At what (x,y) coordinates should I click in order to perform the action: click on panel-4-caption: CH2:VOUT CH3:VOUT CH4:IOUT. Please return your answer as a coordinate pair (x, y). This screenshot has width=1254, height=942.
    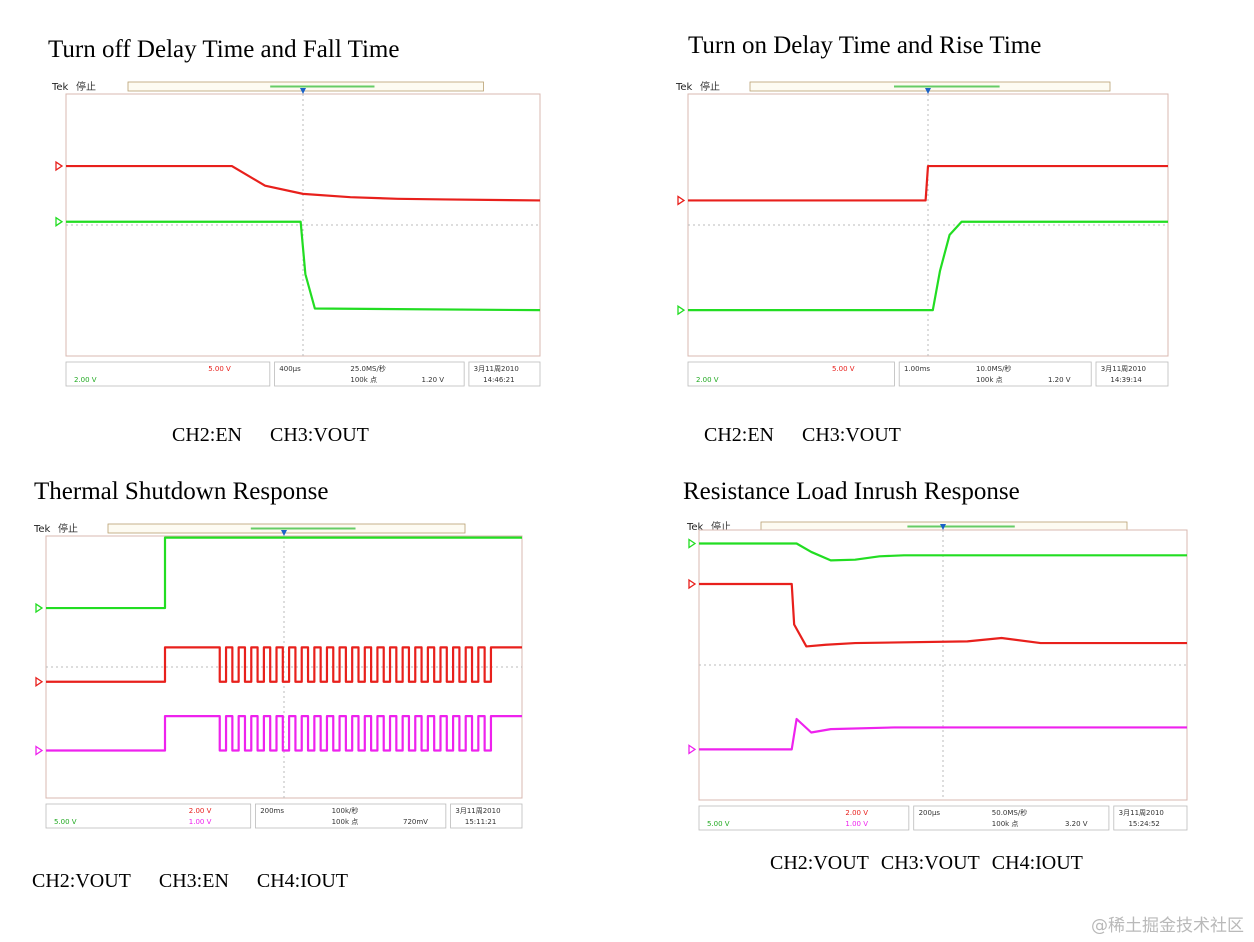
    Looking at the image, I should click on (940, 863).